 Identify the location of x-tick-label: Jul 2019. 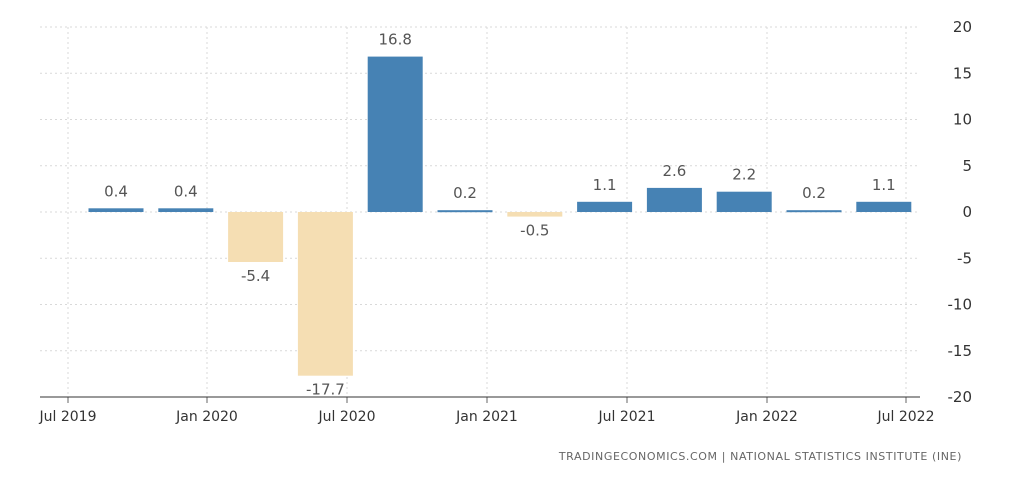
(68, 417).